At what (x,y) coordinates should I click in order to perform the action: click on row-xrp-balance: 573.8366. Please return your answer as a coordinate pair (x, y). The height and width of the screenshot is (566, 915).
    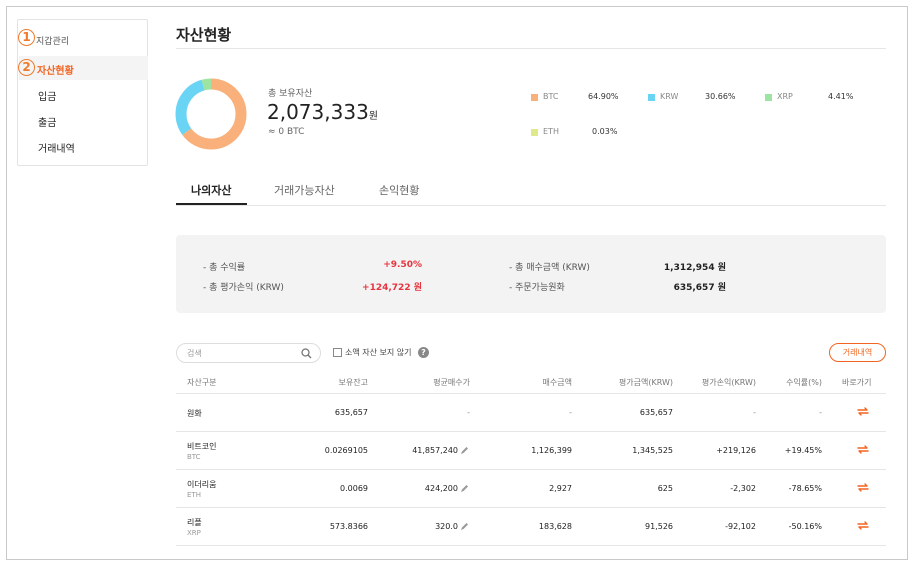
    Looking at the image, I should click on (348, 526).